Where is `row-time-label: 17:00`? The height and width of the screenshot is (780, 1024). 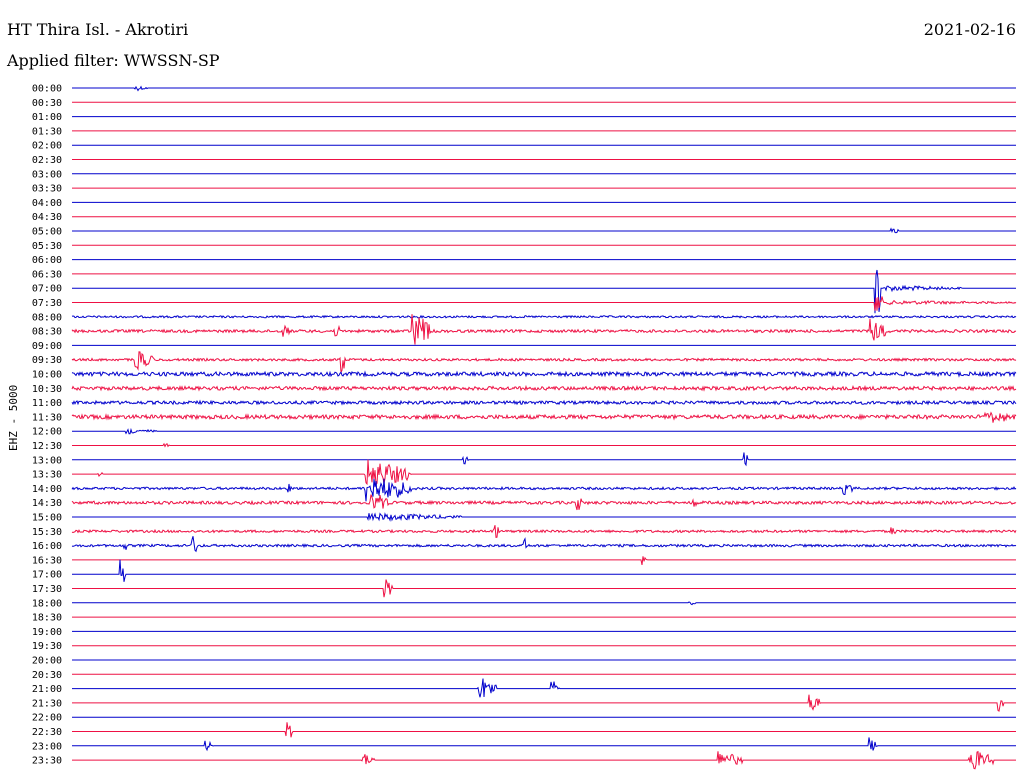 row-time-label: 17:00 is located at coordinates (47, 575).